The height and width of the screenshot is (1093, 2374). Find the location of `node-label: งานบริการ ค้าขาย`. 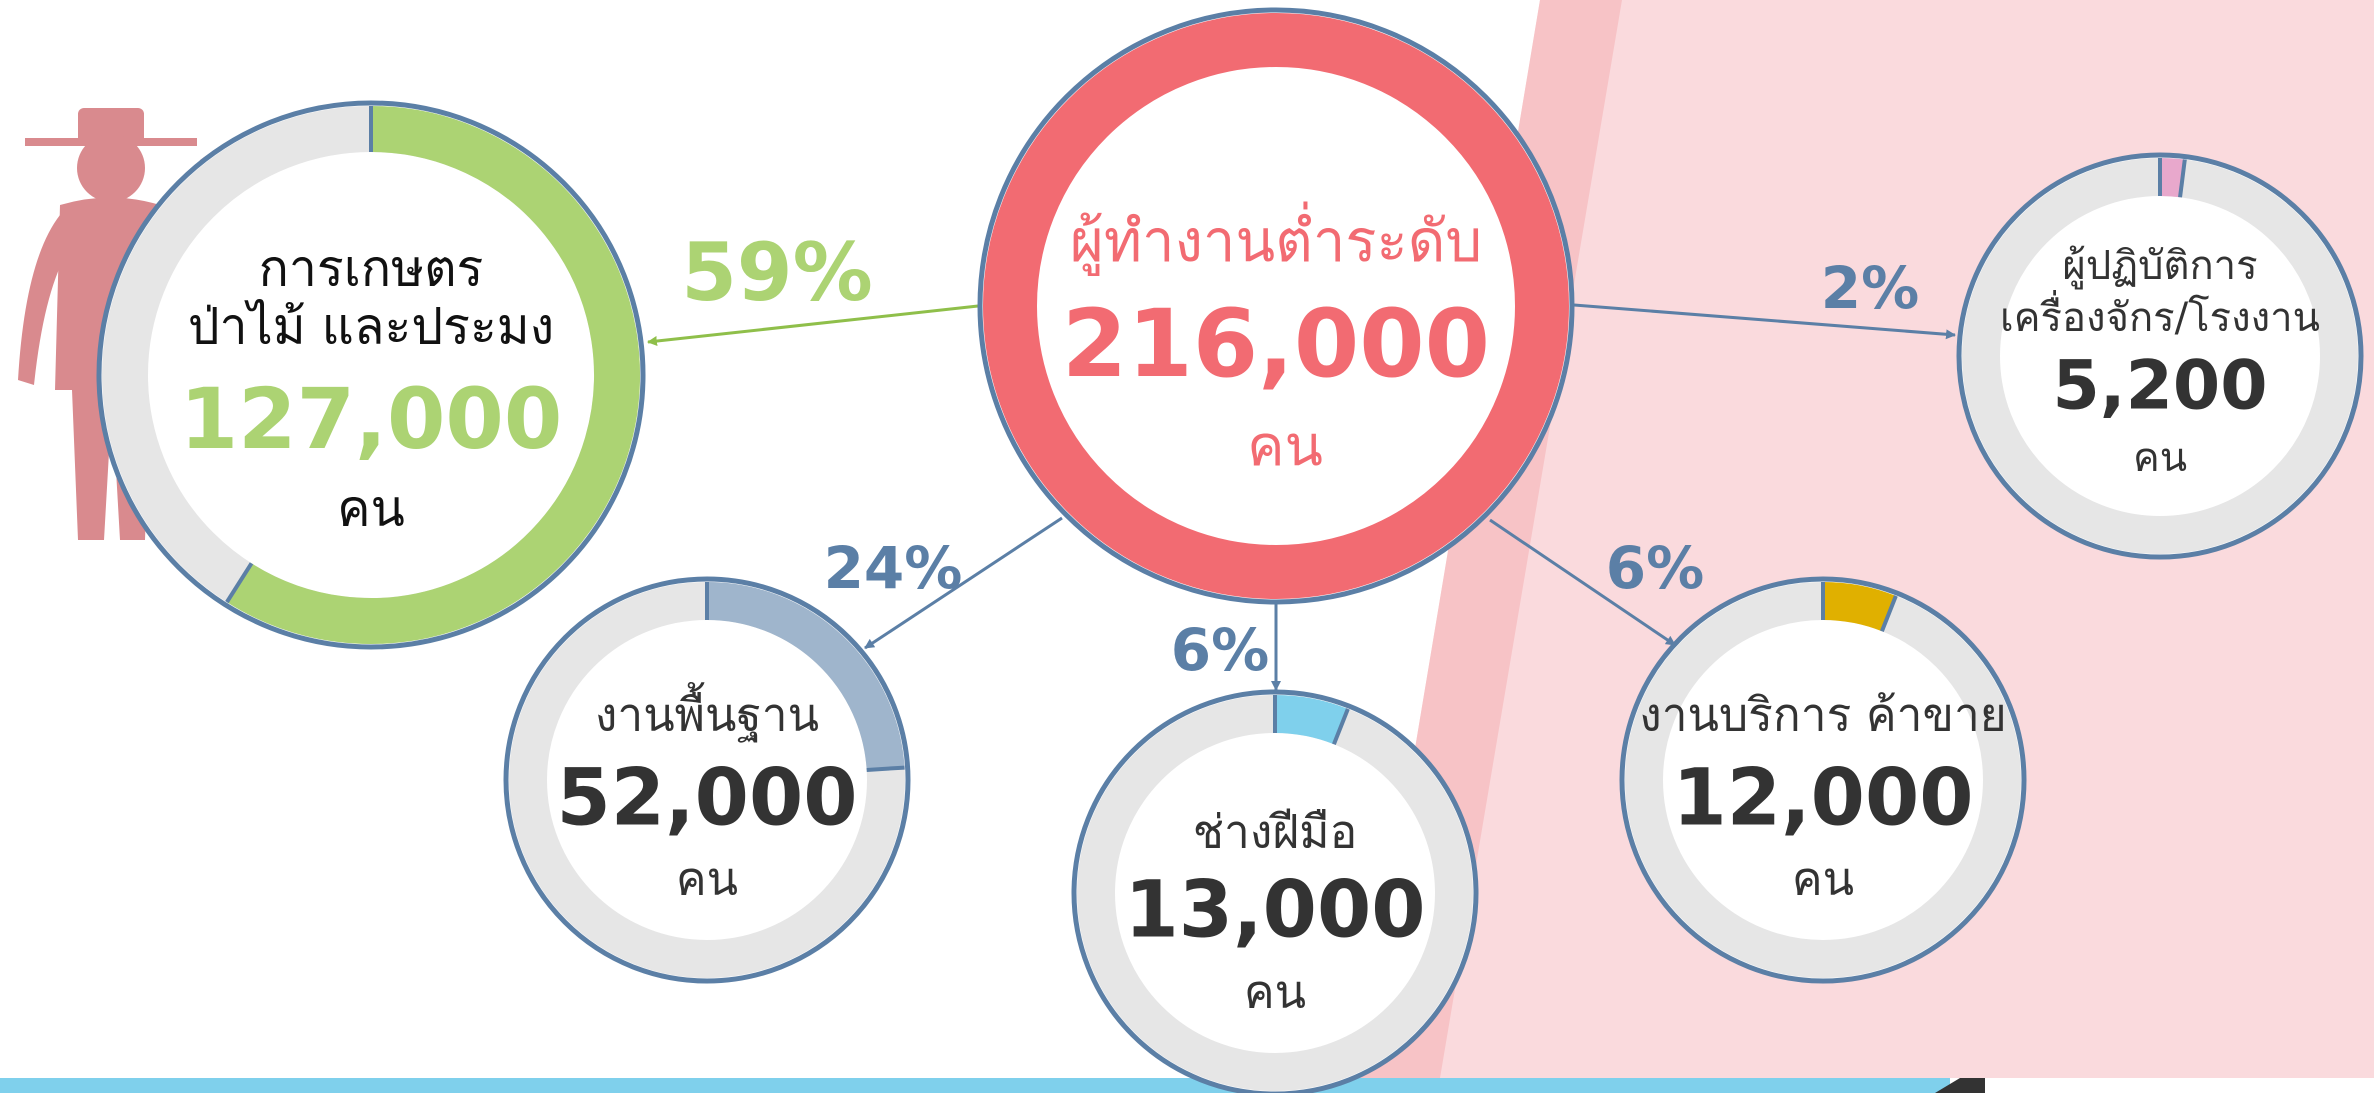

node-label: งานบริการ ค้าขาย is located at coordinates (1822, 715).